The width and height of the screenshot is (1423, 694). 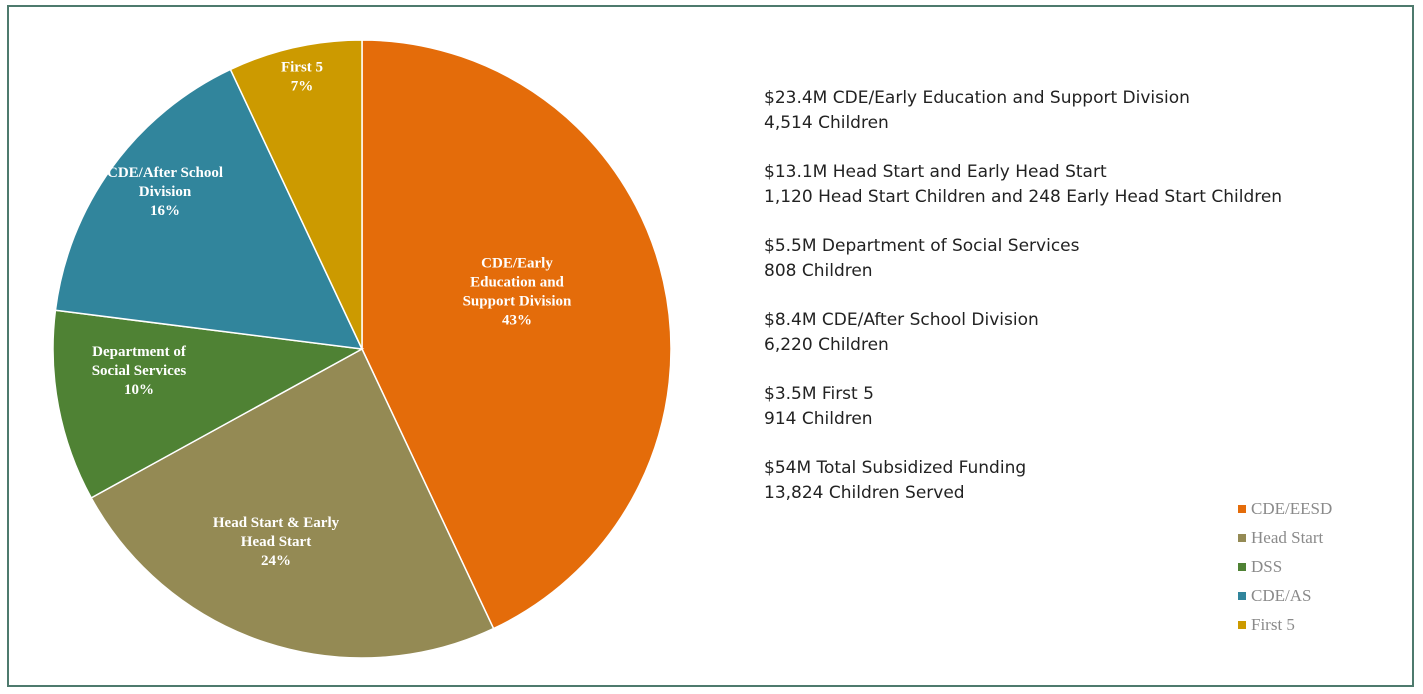 I want to click on summary-amount: $3.5M First 5, so click(x=819, y=394).